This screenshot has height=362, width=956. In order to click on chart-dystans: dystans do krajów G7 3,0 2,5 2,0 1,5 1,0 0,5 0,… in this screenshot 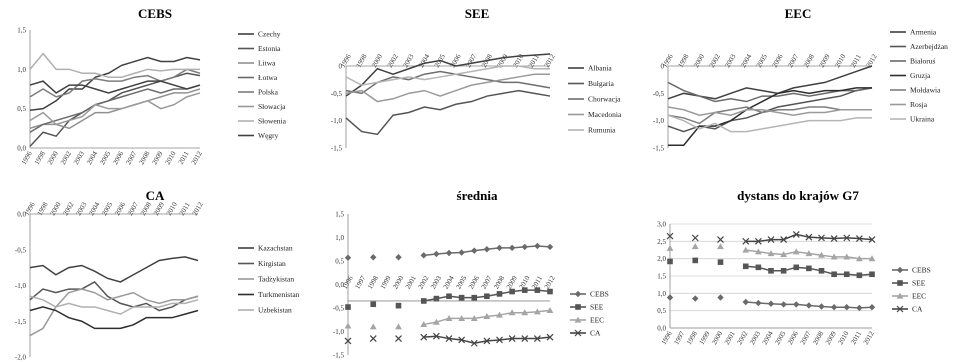, I will do `click(794, 267)`.